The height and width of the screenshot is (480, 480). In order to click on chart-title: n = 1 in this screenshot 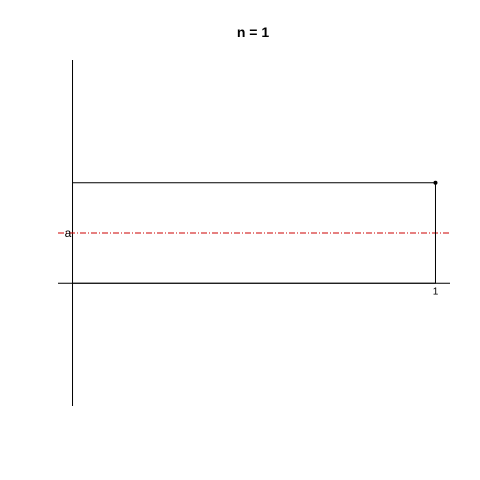, I will do `click(253, 32)`.